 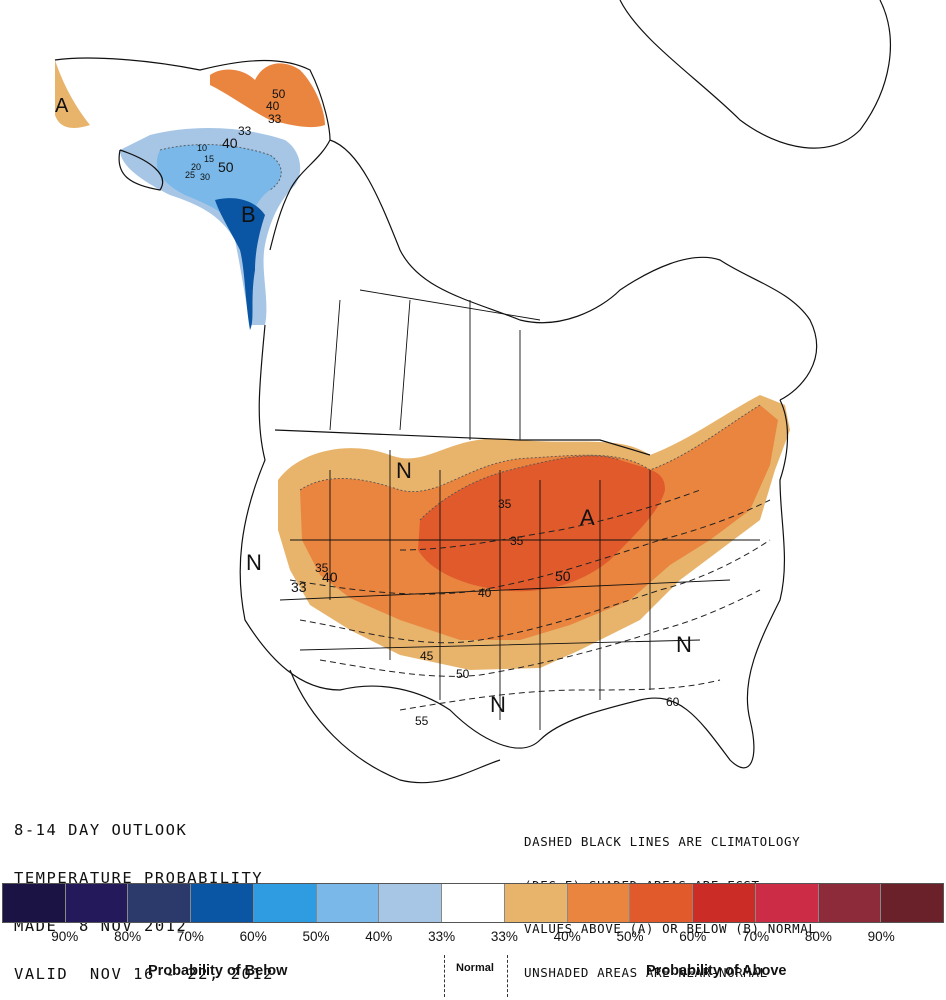 What do you see at coordinates (218, 971) in the screenshot?
I see `below-caption: Probability of Below` at bounding box center [218, 971].